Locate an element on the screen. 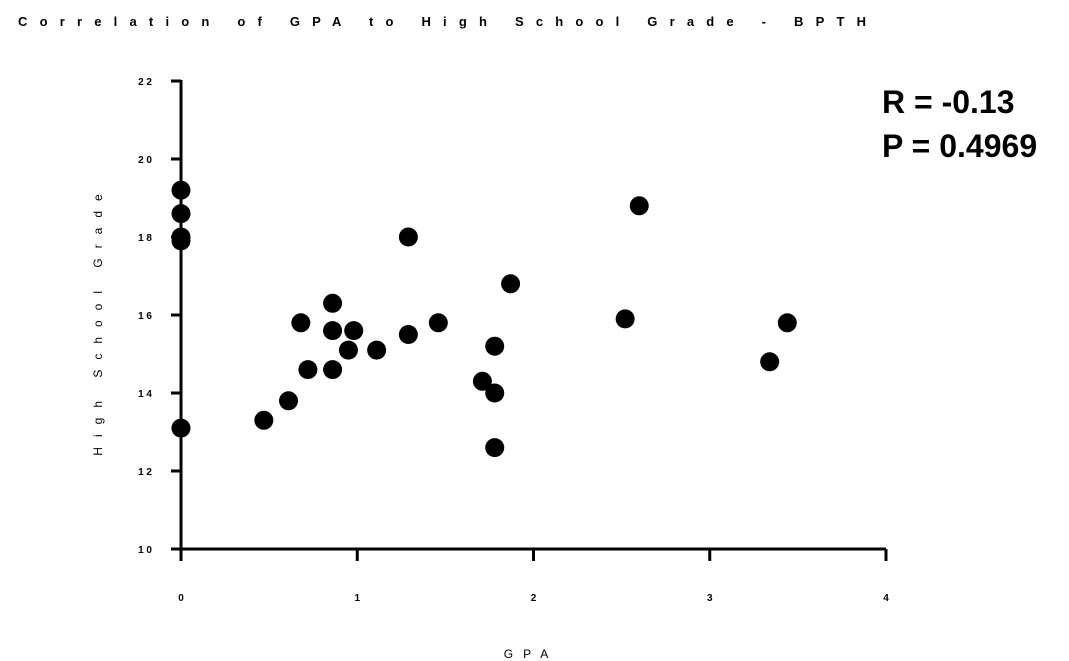 The width and height of the screenshot is (1069, 661). x-tick-label: 1 is located at coordinates (357, 598).